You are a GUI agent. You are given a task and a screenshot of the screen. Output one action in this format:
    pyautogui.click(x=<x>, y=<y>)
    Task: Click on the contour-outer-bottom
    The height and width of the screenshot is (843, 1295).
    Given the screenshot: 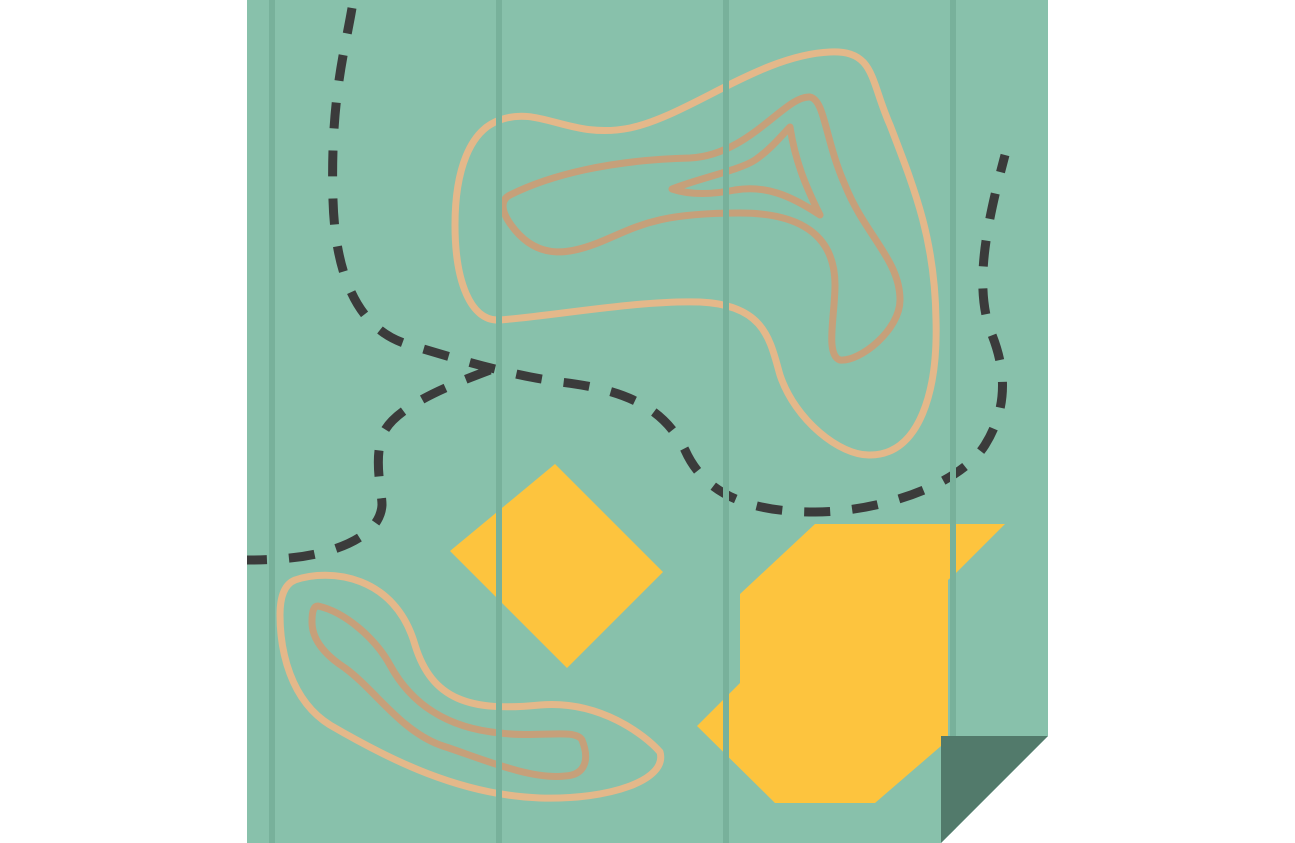 What is the action you would take?
    pyautogui.click(x=470, y=686)
    